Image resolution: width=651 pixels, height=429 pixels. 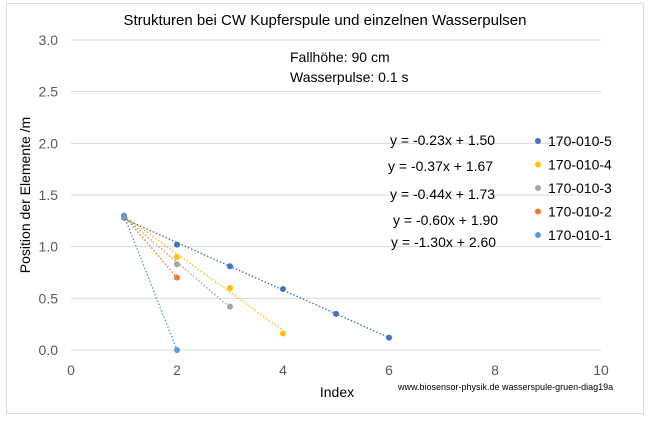 I want to click on x-tick-label: 8, so click(x=495, y=370).